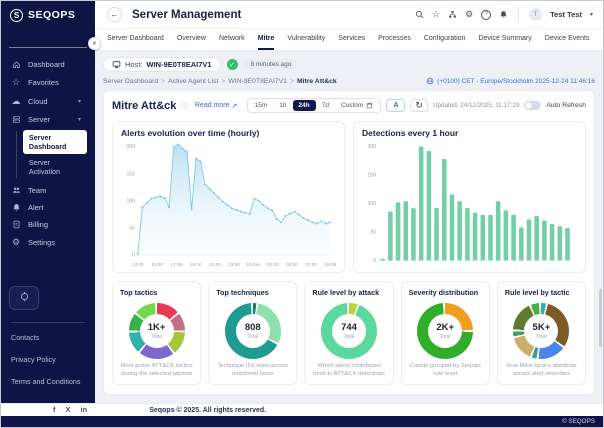 This screenshot has height=428, width=604. I want to click on donut-total: 744, so click(349, 327).